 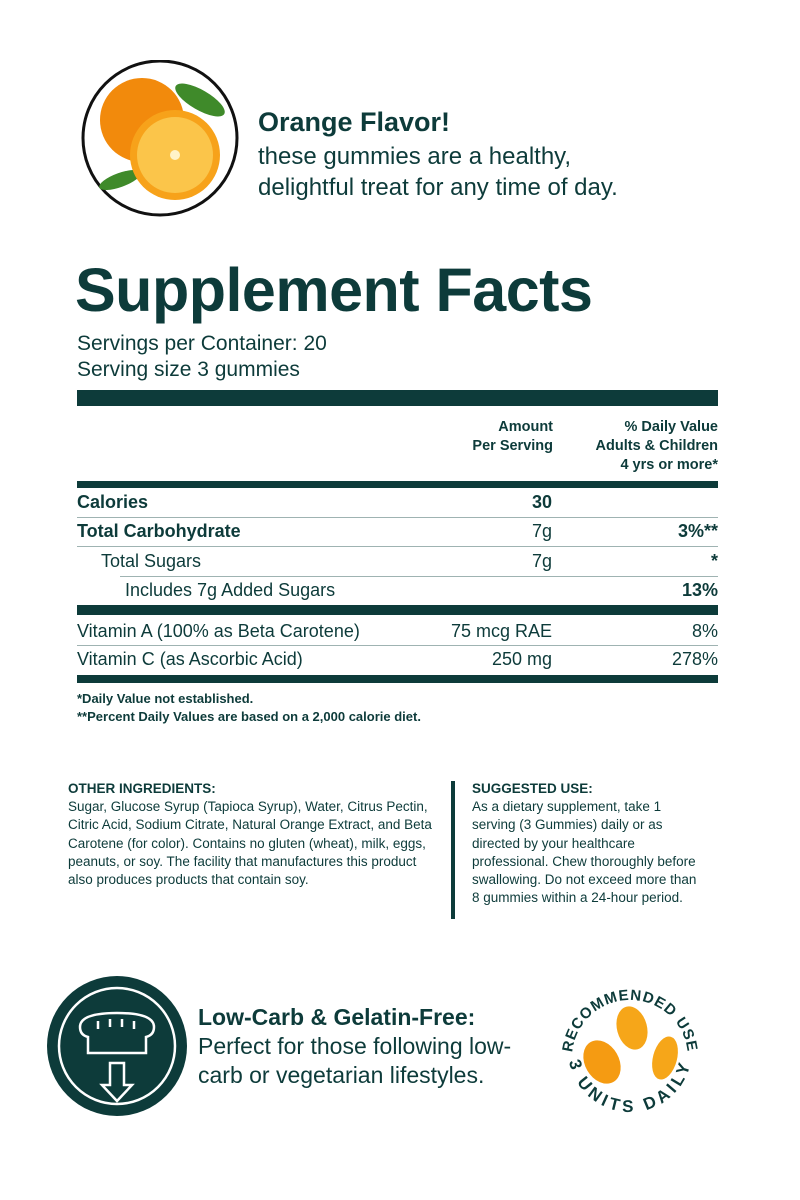 I want to click on table-row: Total Carbohydrate 7g 3%**, so click(x=397, y=531).